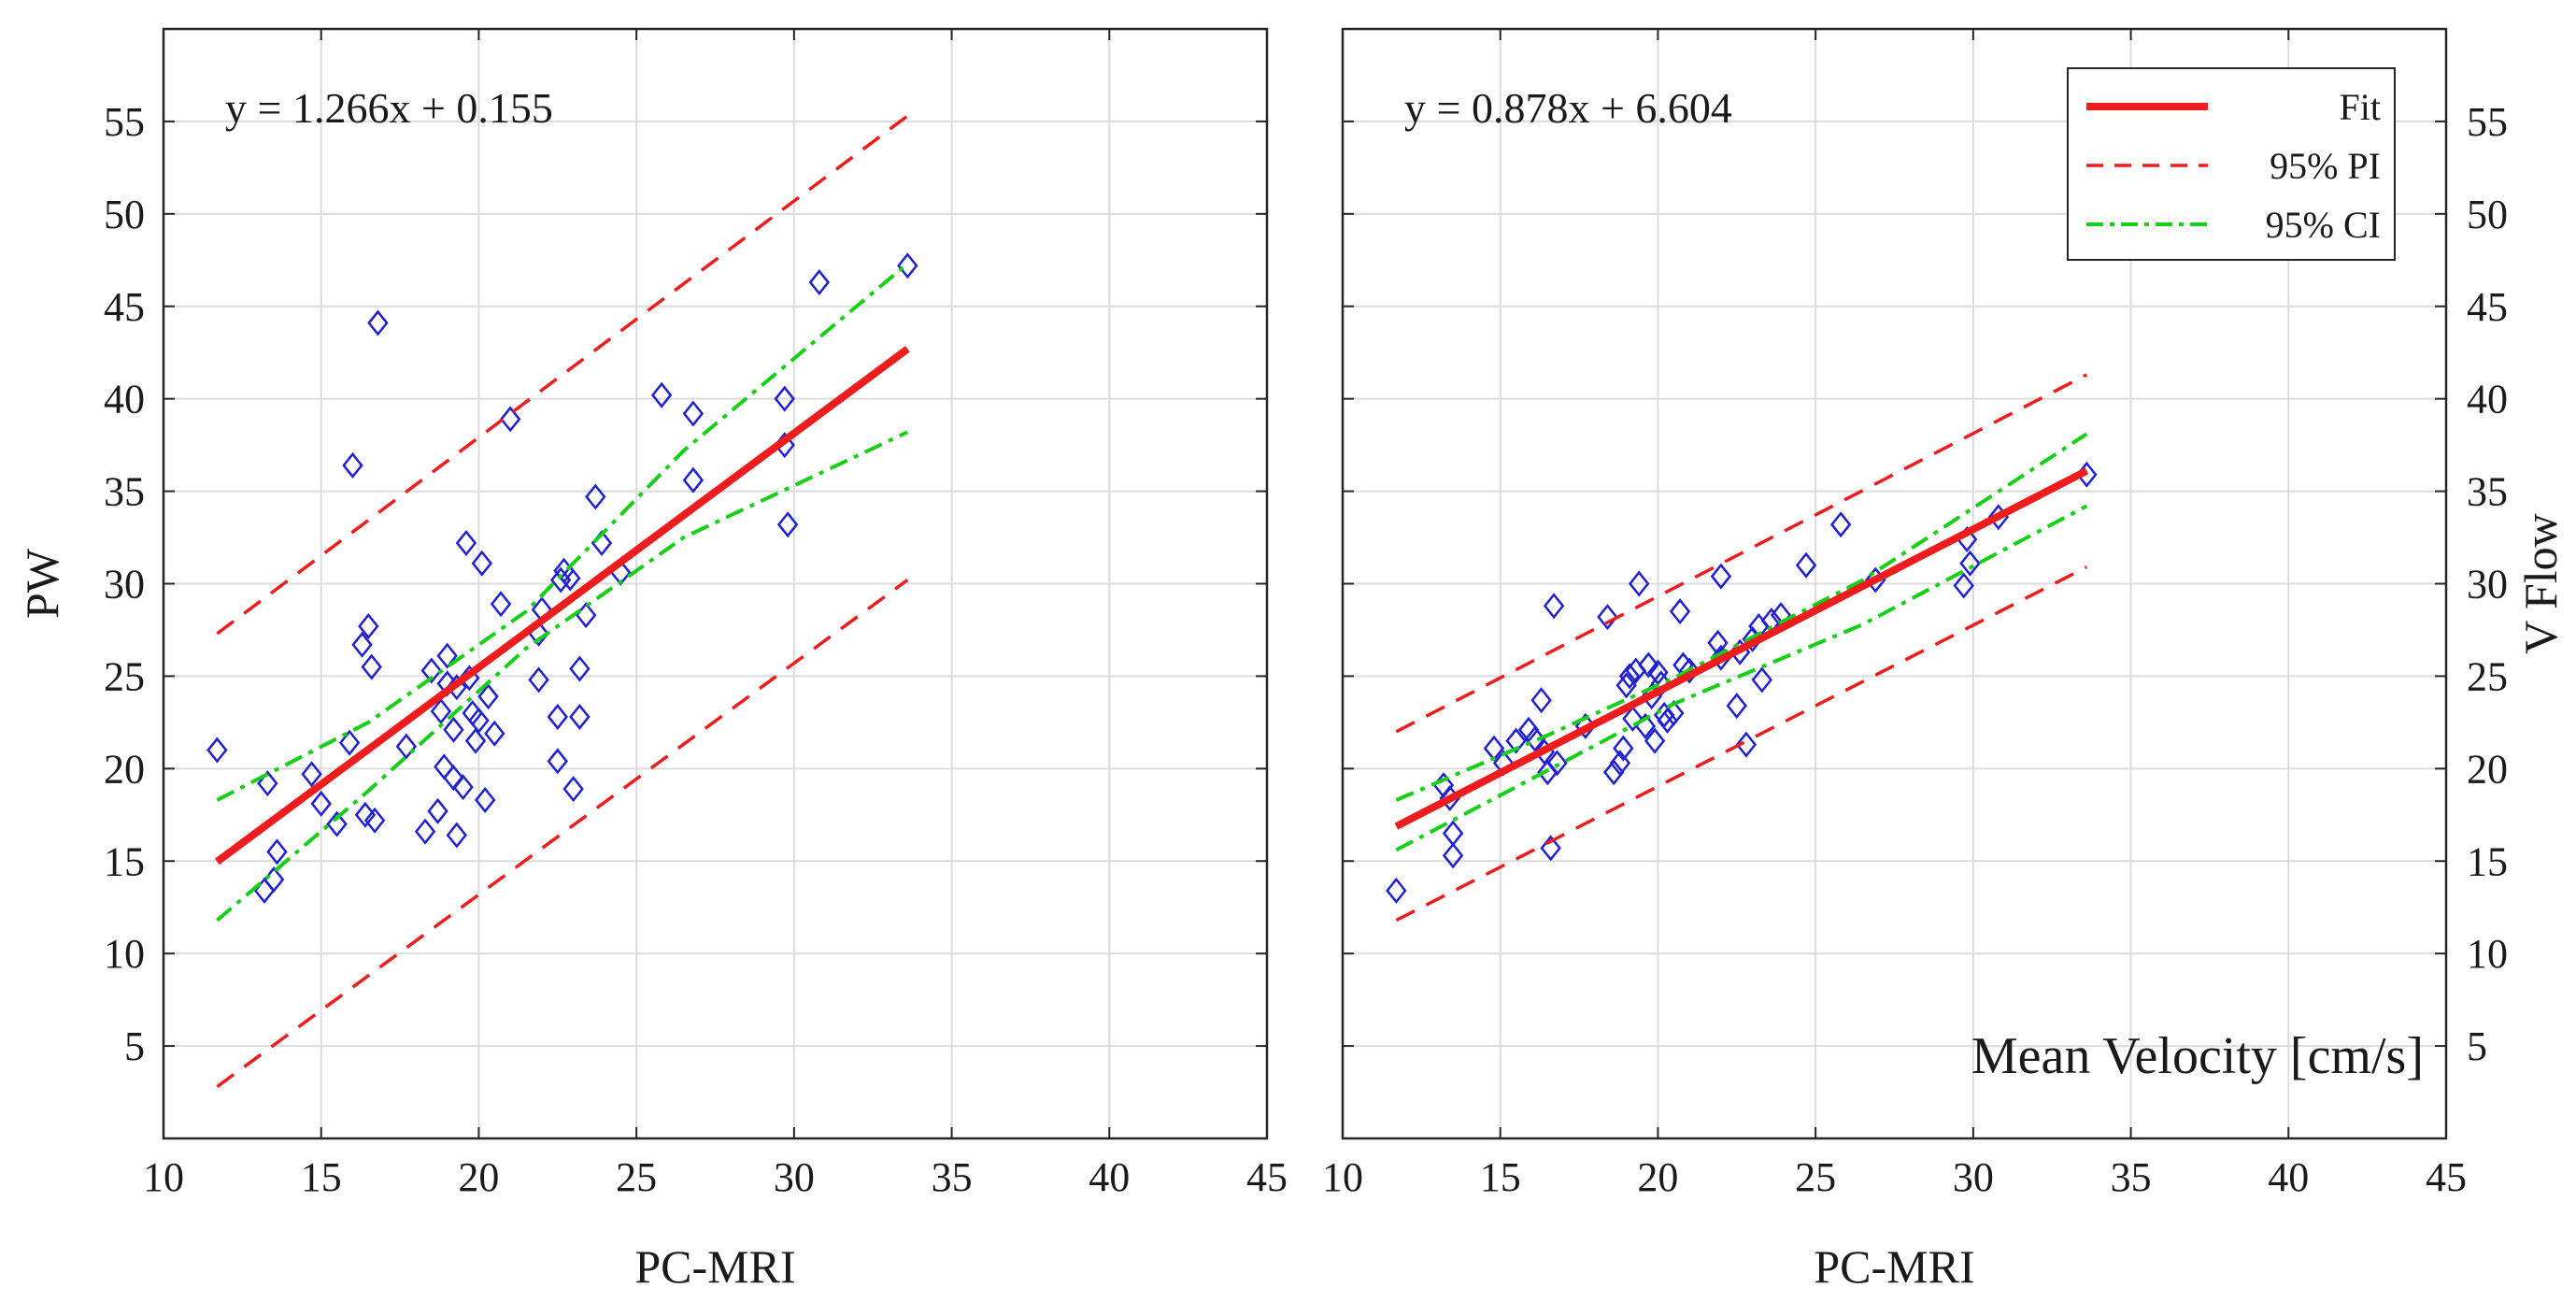  What do you see at coordinates (125, 861) in the screenshot?
I see `y-tick-label: 15` at bounding box center [125, 861].